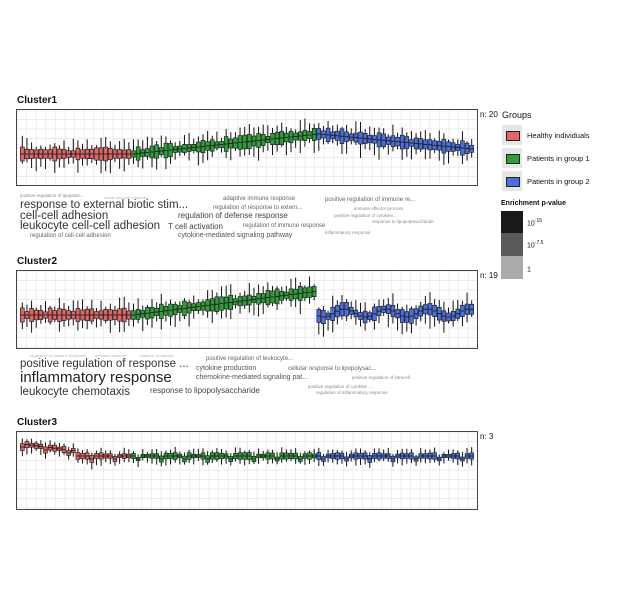 This screenshot has width=624, height=612. Describe the element at coordinates (126, 197) in the screenshot. I see `go-term-label: innate immune response` at that location.